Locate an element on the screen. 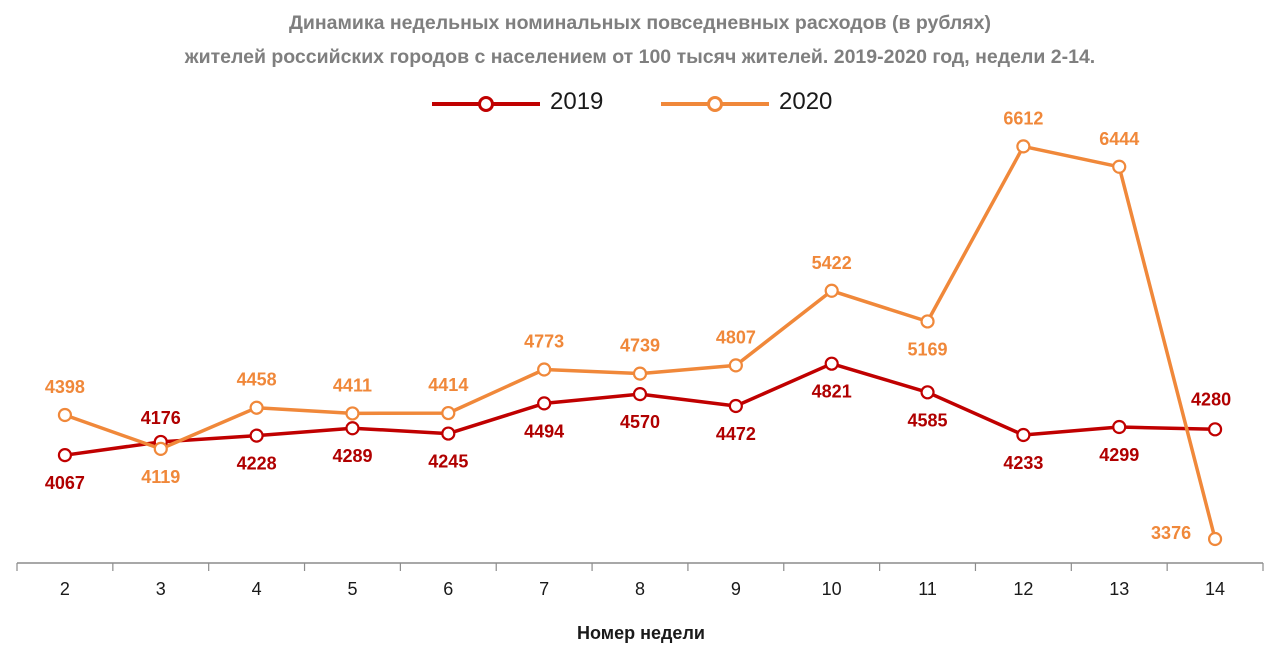 Image resolution: width=1280 pixels, height=651 pixels. x-tick-label: 8 is located at coordinates (640, 589).